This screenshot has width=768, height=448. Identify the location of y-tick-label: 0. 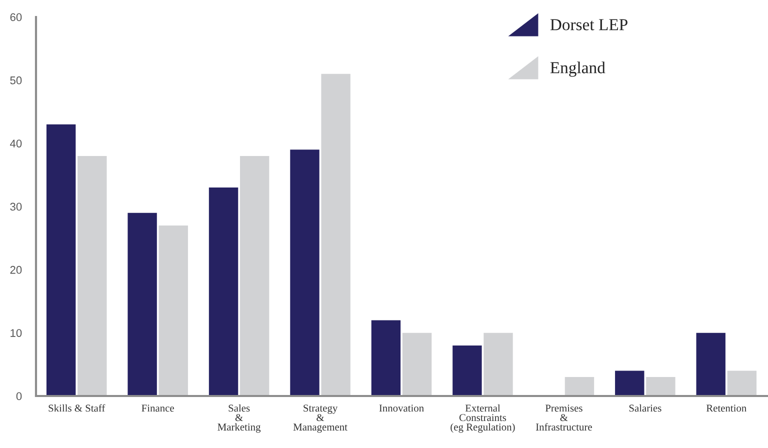
(19, 396).